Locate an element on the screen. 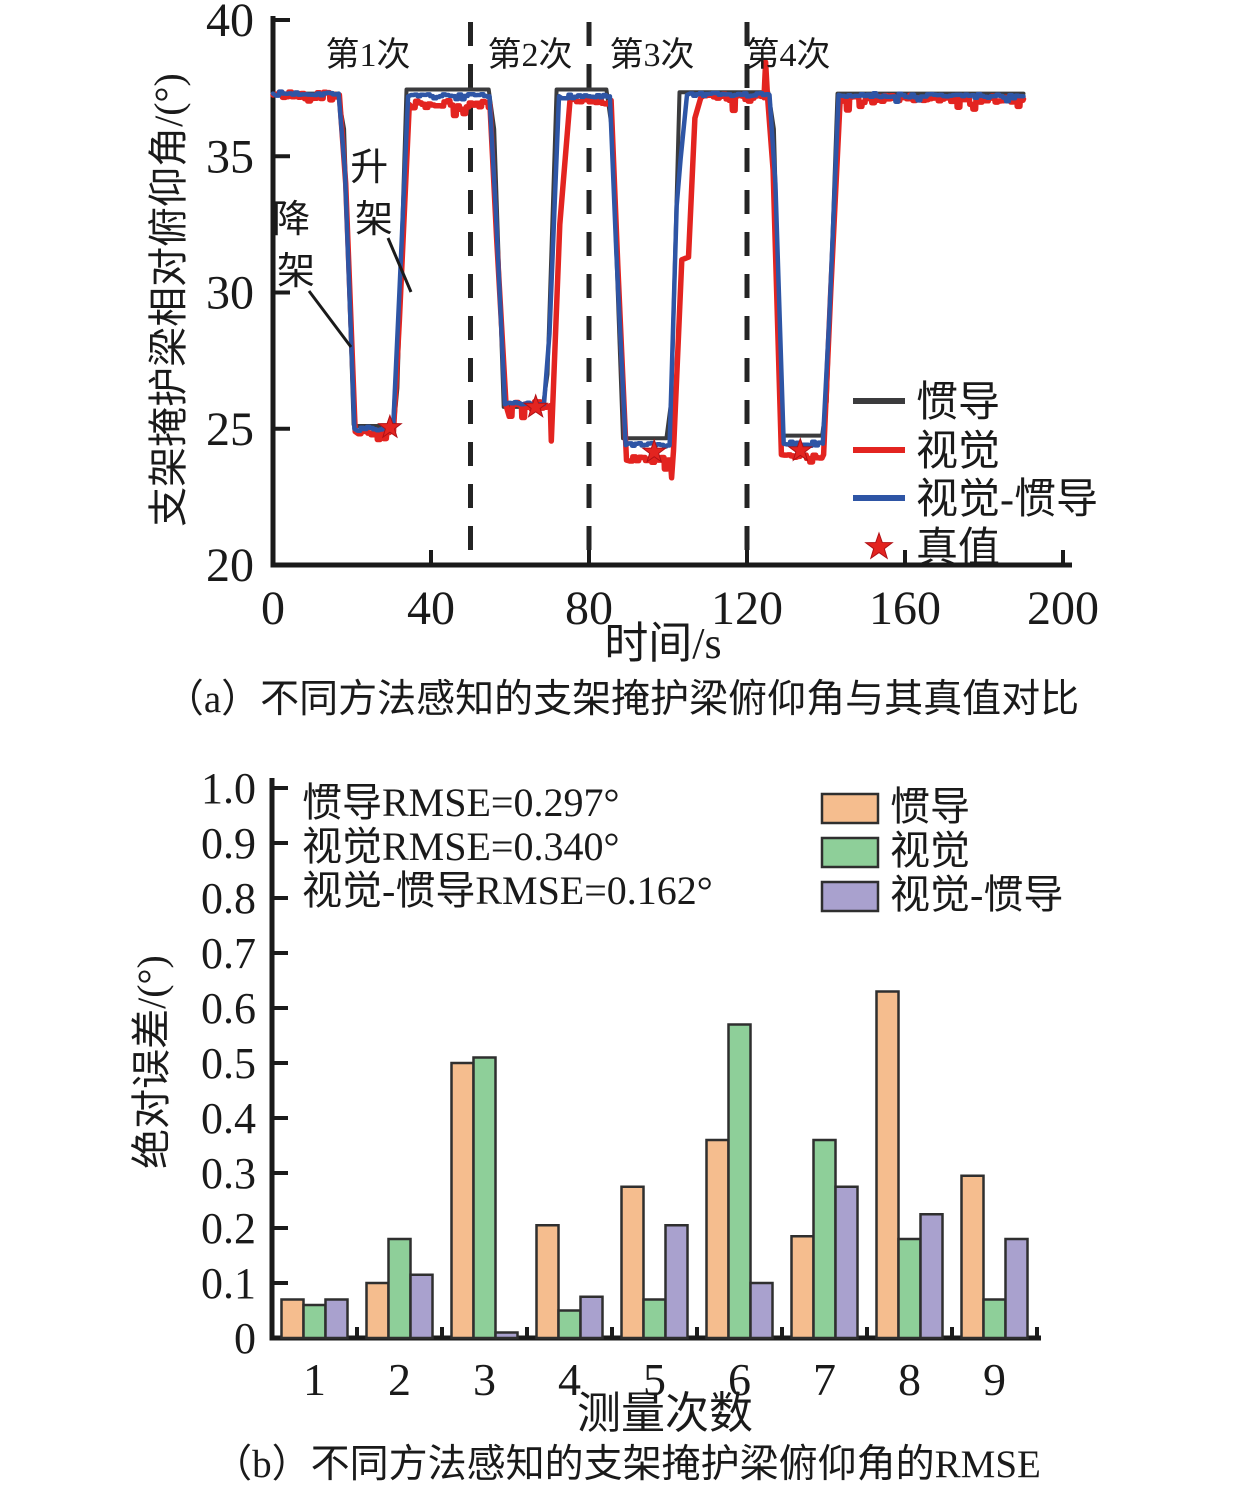  bar-惯导-5 is located at coordinates (632, 1262).